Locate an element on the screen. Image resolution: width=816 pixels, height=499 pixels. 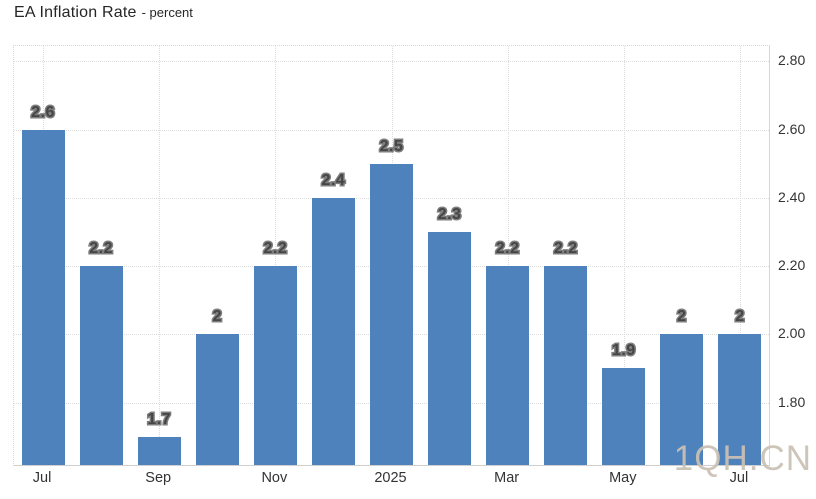
y-tick-label: 2.60 is located at coordinates (792, 128).